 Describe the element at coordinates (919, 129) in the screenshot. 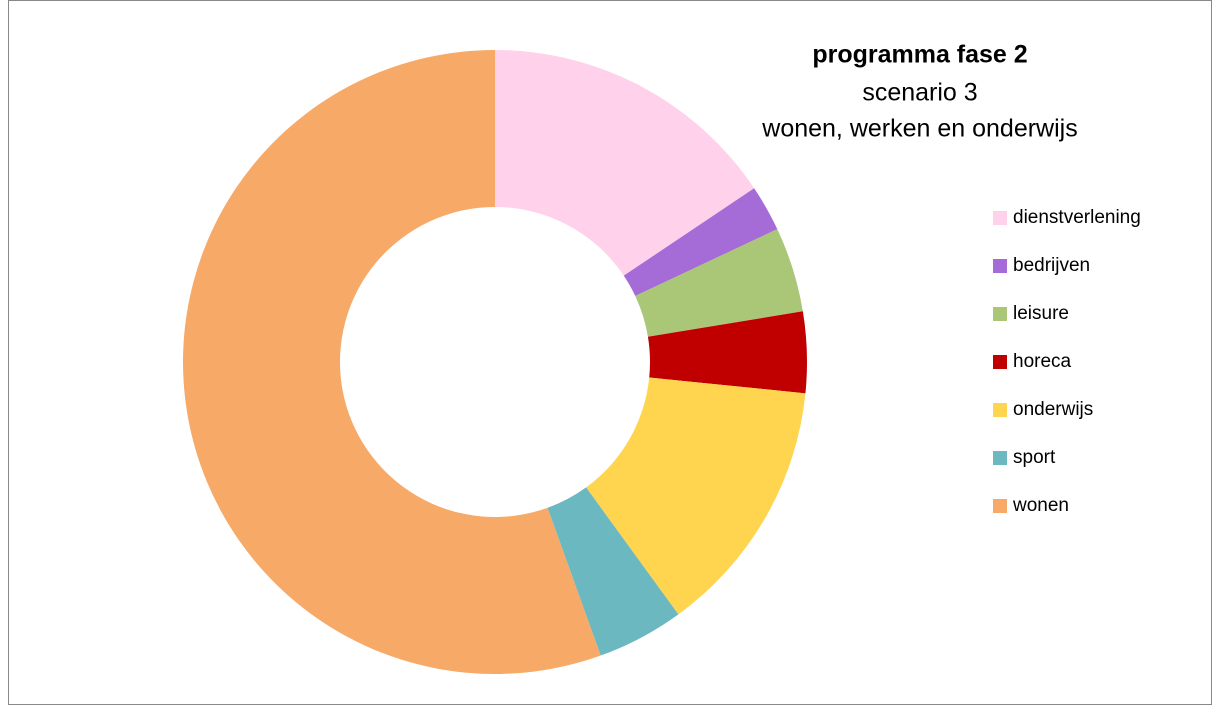

I see `chart-subtitle: wonen, werken en onderwijs` at that location.